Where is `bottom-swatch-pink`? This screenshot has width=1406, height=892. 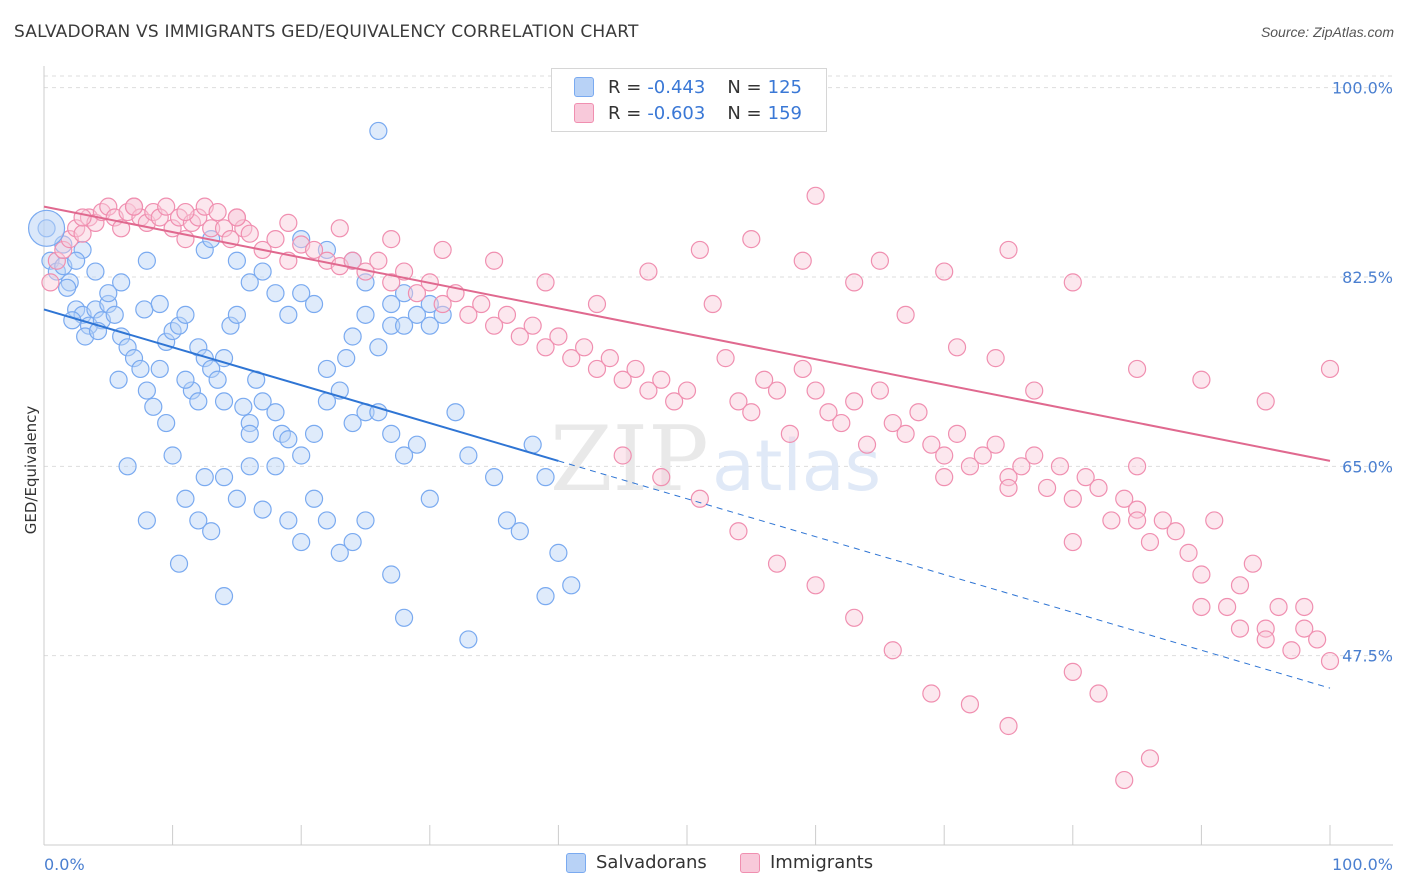 bottom-swatch-pink is located at coordinates (750, 862).